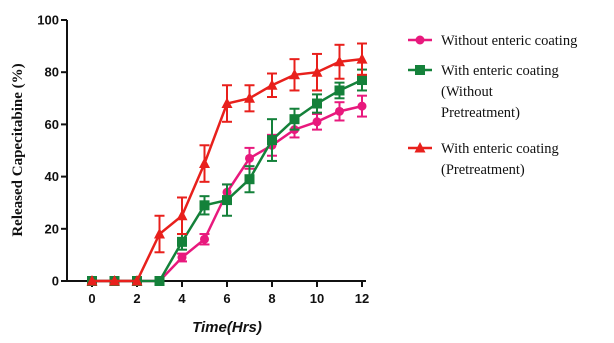  I want to click on y-tick-label: 100, so click(48, 20).